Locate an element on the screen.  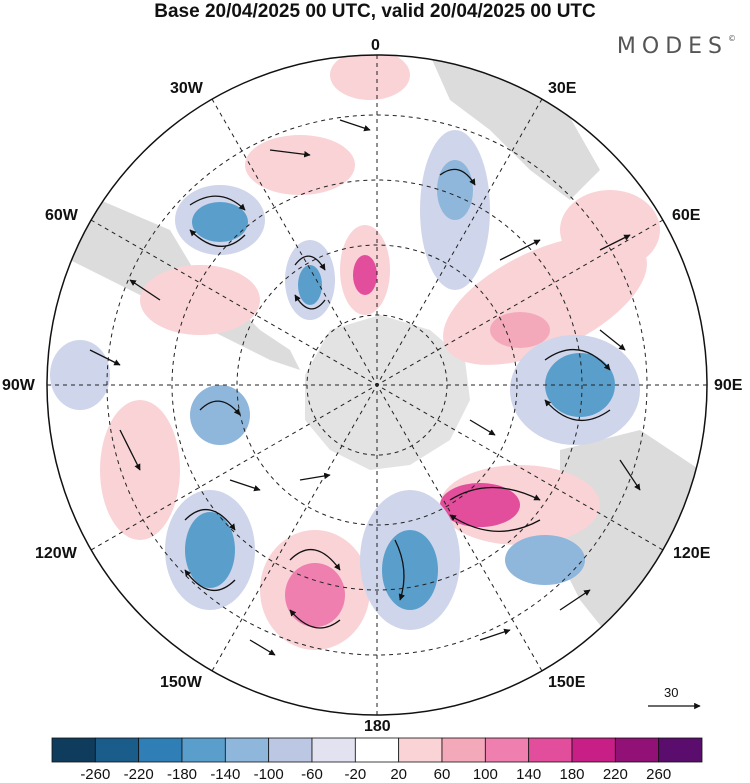
colorbar-tick-label: -100 is located at coordinates (268, 774).